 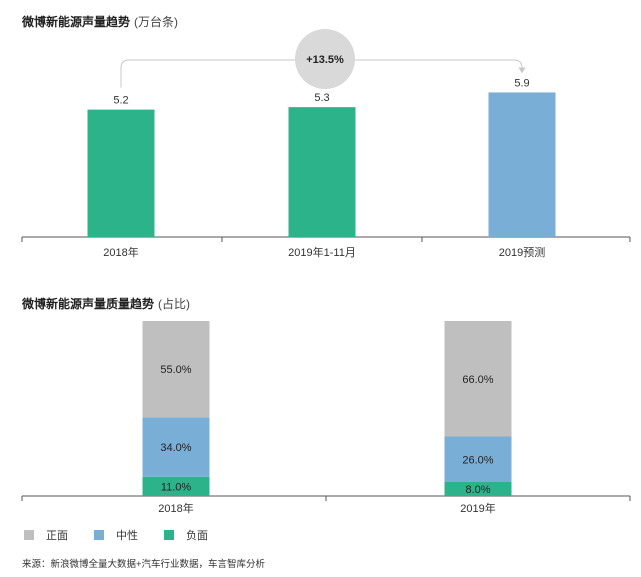 I want to click on legend-label-neutral: 中性, so click(x=127, y=536).